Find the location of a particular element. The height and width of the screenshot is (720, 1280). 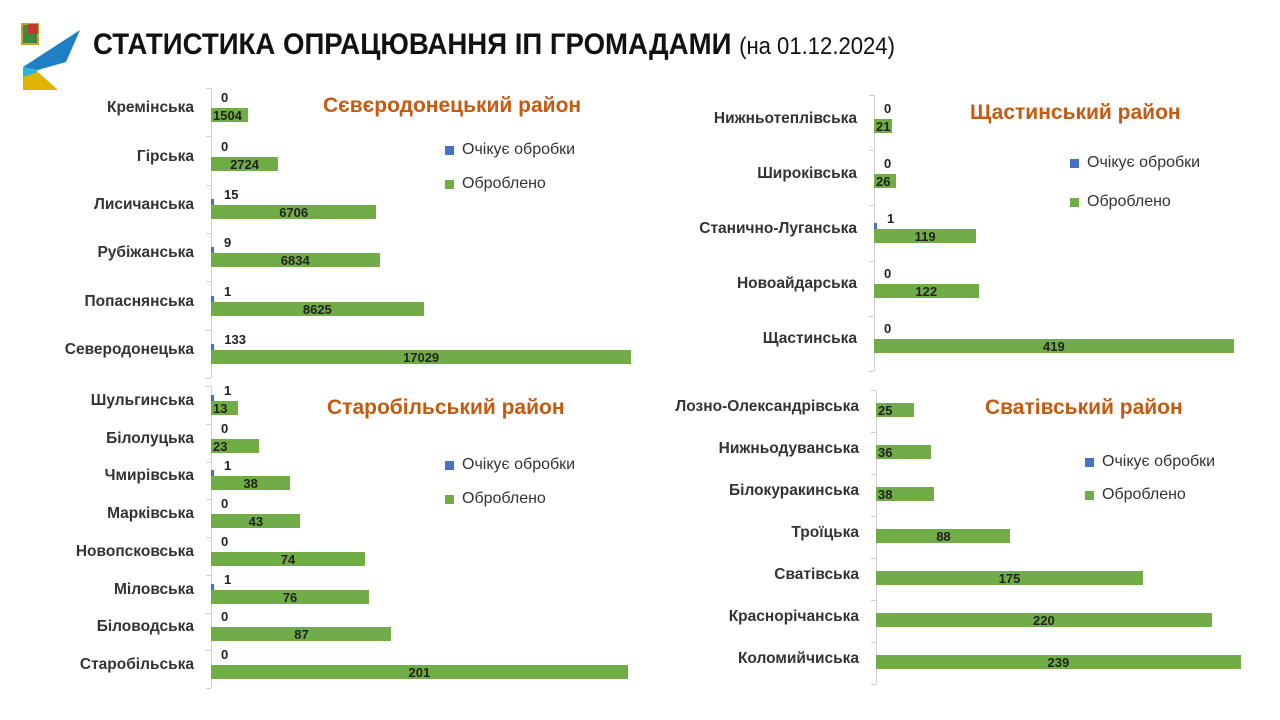

category-label: Чмирівська is located at coordinates (149, 476).